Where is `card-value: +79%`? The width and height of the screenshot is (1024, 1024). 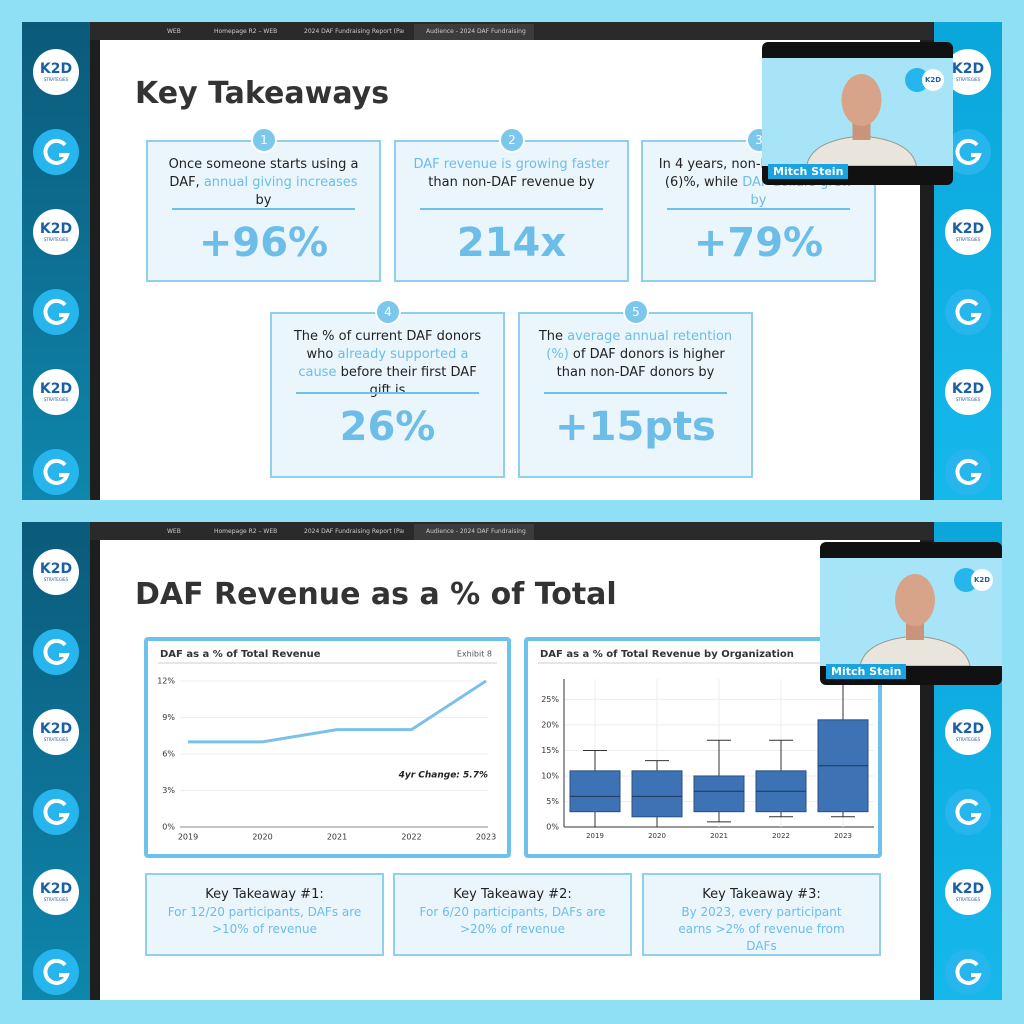 card-value: +79% is located at coordinates (758, 243).